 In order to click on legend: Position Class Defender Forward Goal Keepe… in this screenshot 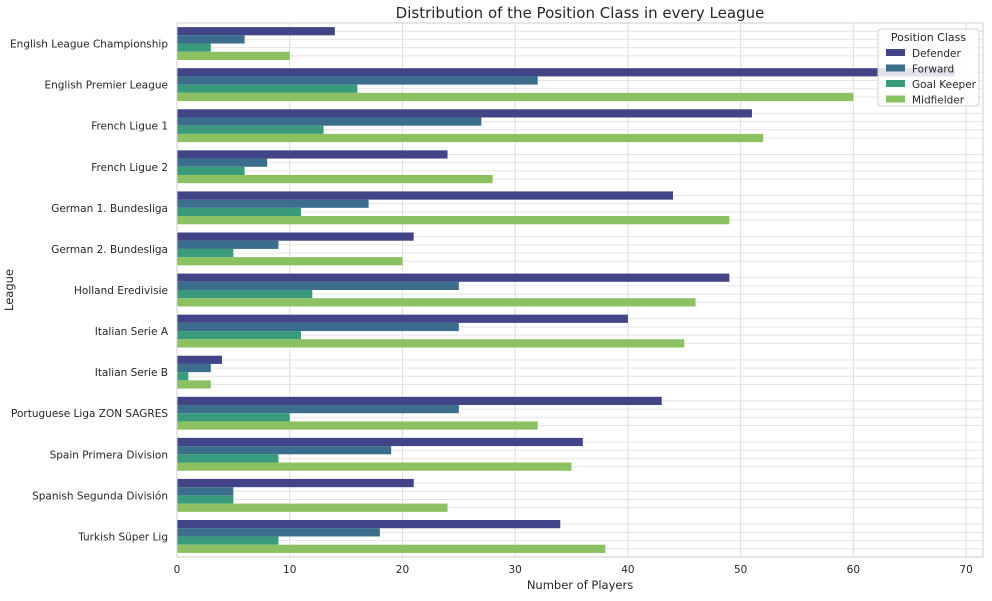, I will do `click(928, 67)`.